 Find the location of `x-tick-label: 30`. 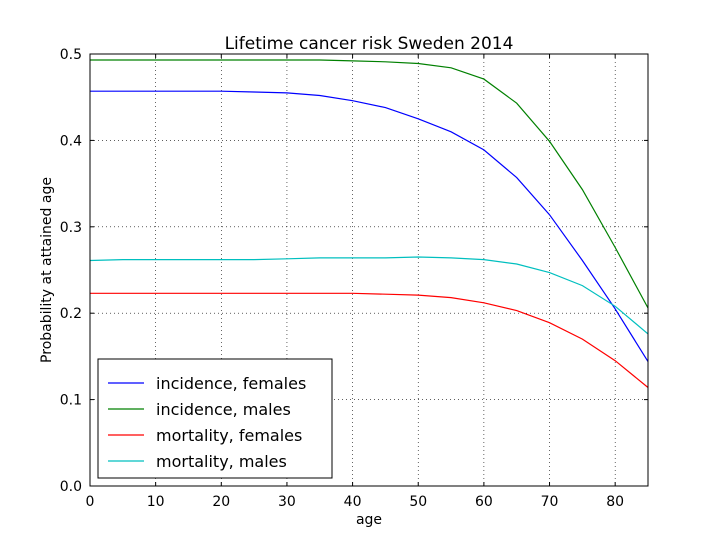

x-tick-label: 30 is located at coordinates (287, 502).